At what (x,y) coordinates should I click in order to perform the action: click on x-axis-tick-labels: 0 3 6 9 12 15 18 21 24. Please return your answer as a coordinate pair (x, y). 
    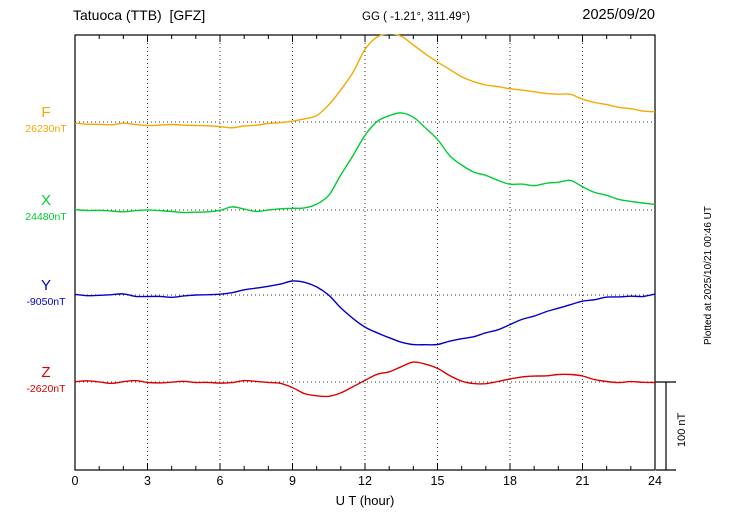
    Looking at the image, I should click on (365, 482).